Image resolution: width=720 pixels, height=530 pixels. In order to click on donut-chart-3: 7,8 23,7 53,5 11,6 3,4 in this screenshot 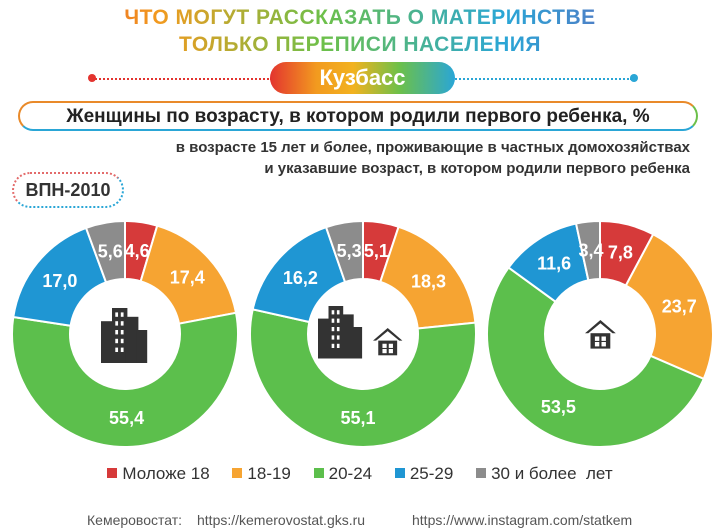, I will do `click(600, 333)`.